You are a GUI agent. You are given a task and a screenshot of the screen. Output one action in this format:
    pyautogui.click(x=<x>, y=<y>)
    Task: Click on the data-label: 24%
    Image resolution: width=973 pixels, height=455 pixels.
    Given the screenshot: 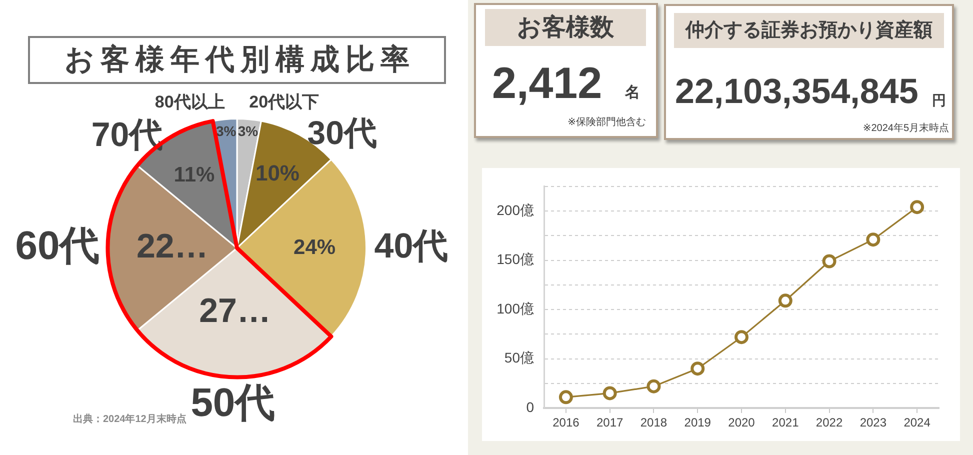 What is the action you would take?
    pyautogui.click(x=315, y=247)
    